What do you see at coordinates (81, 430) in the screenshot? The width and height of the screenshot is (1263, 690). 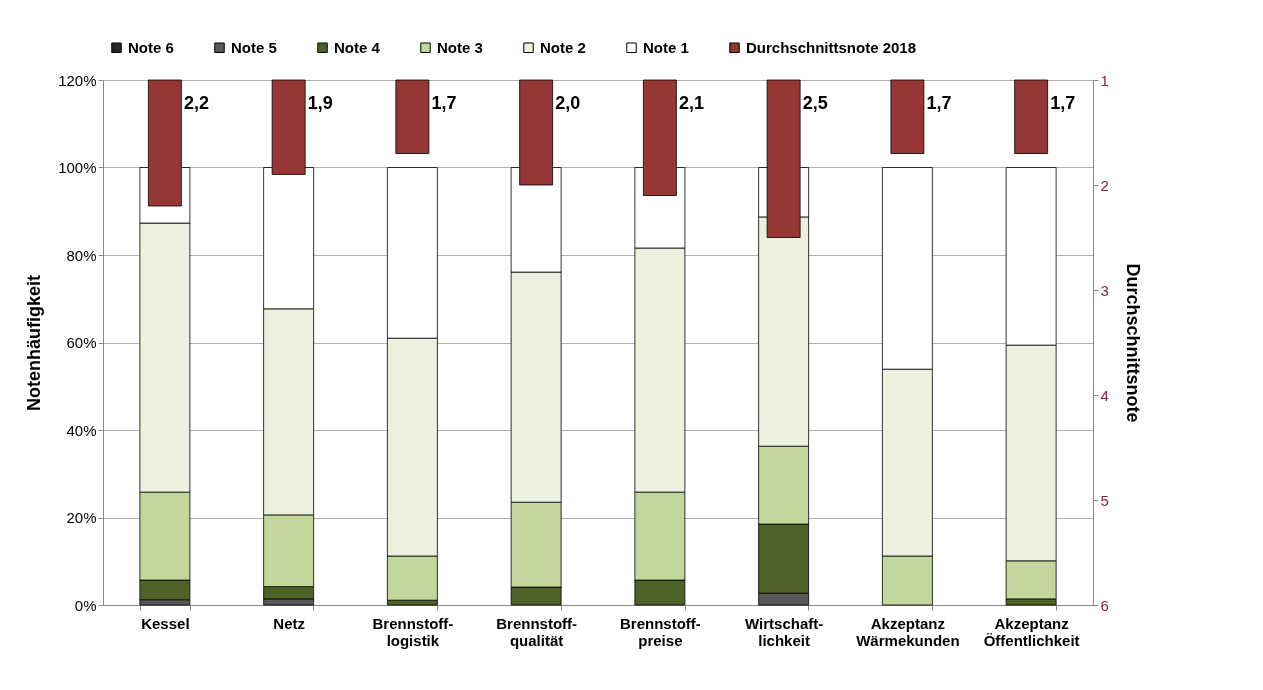 I see `y-tick-label: 40%` at bounding box center [81, 430].